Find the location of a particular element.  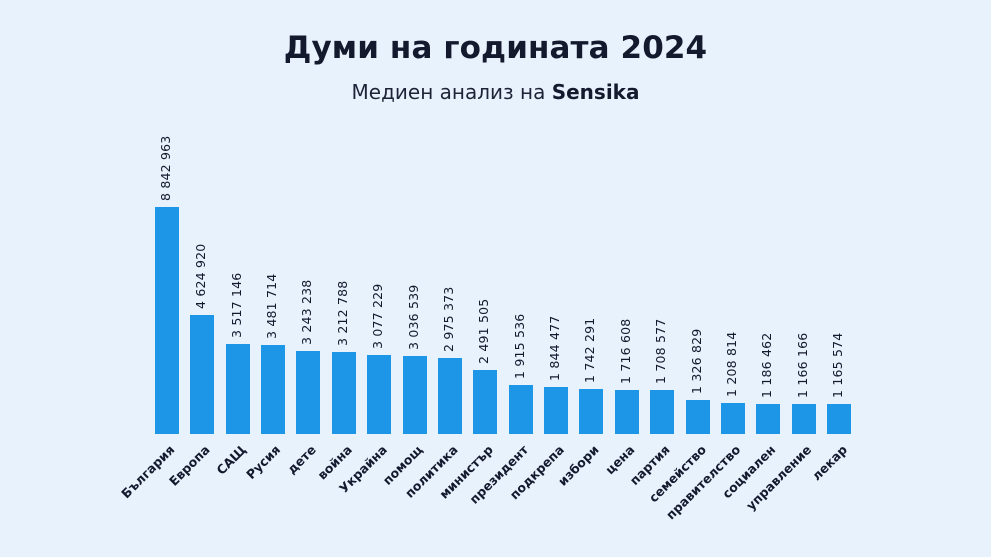

subtitle-prefix: Медиен анализ на is located at coordinates (451, 92).